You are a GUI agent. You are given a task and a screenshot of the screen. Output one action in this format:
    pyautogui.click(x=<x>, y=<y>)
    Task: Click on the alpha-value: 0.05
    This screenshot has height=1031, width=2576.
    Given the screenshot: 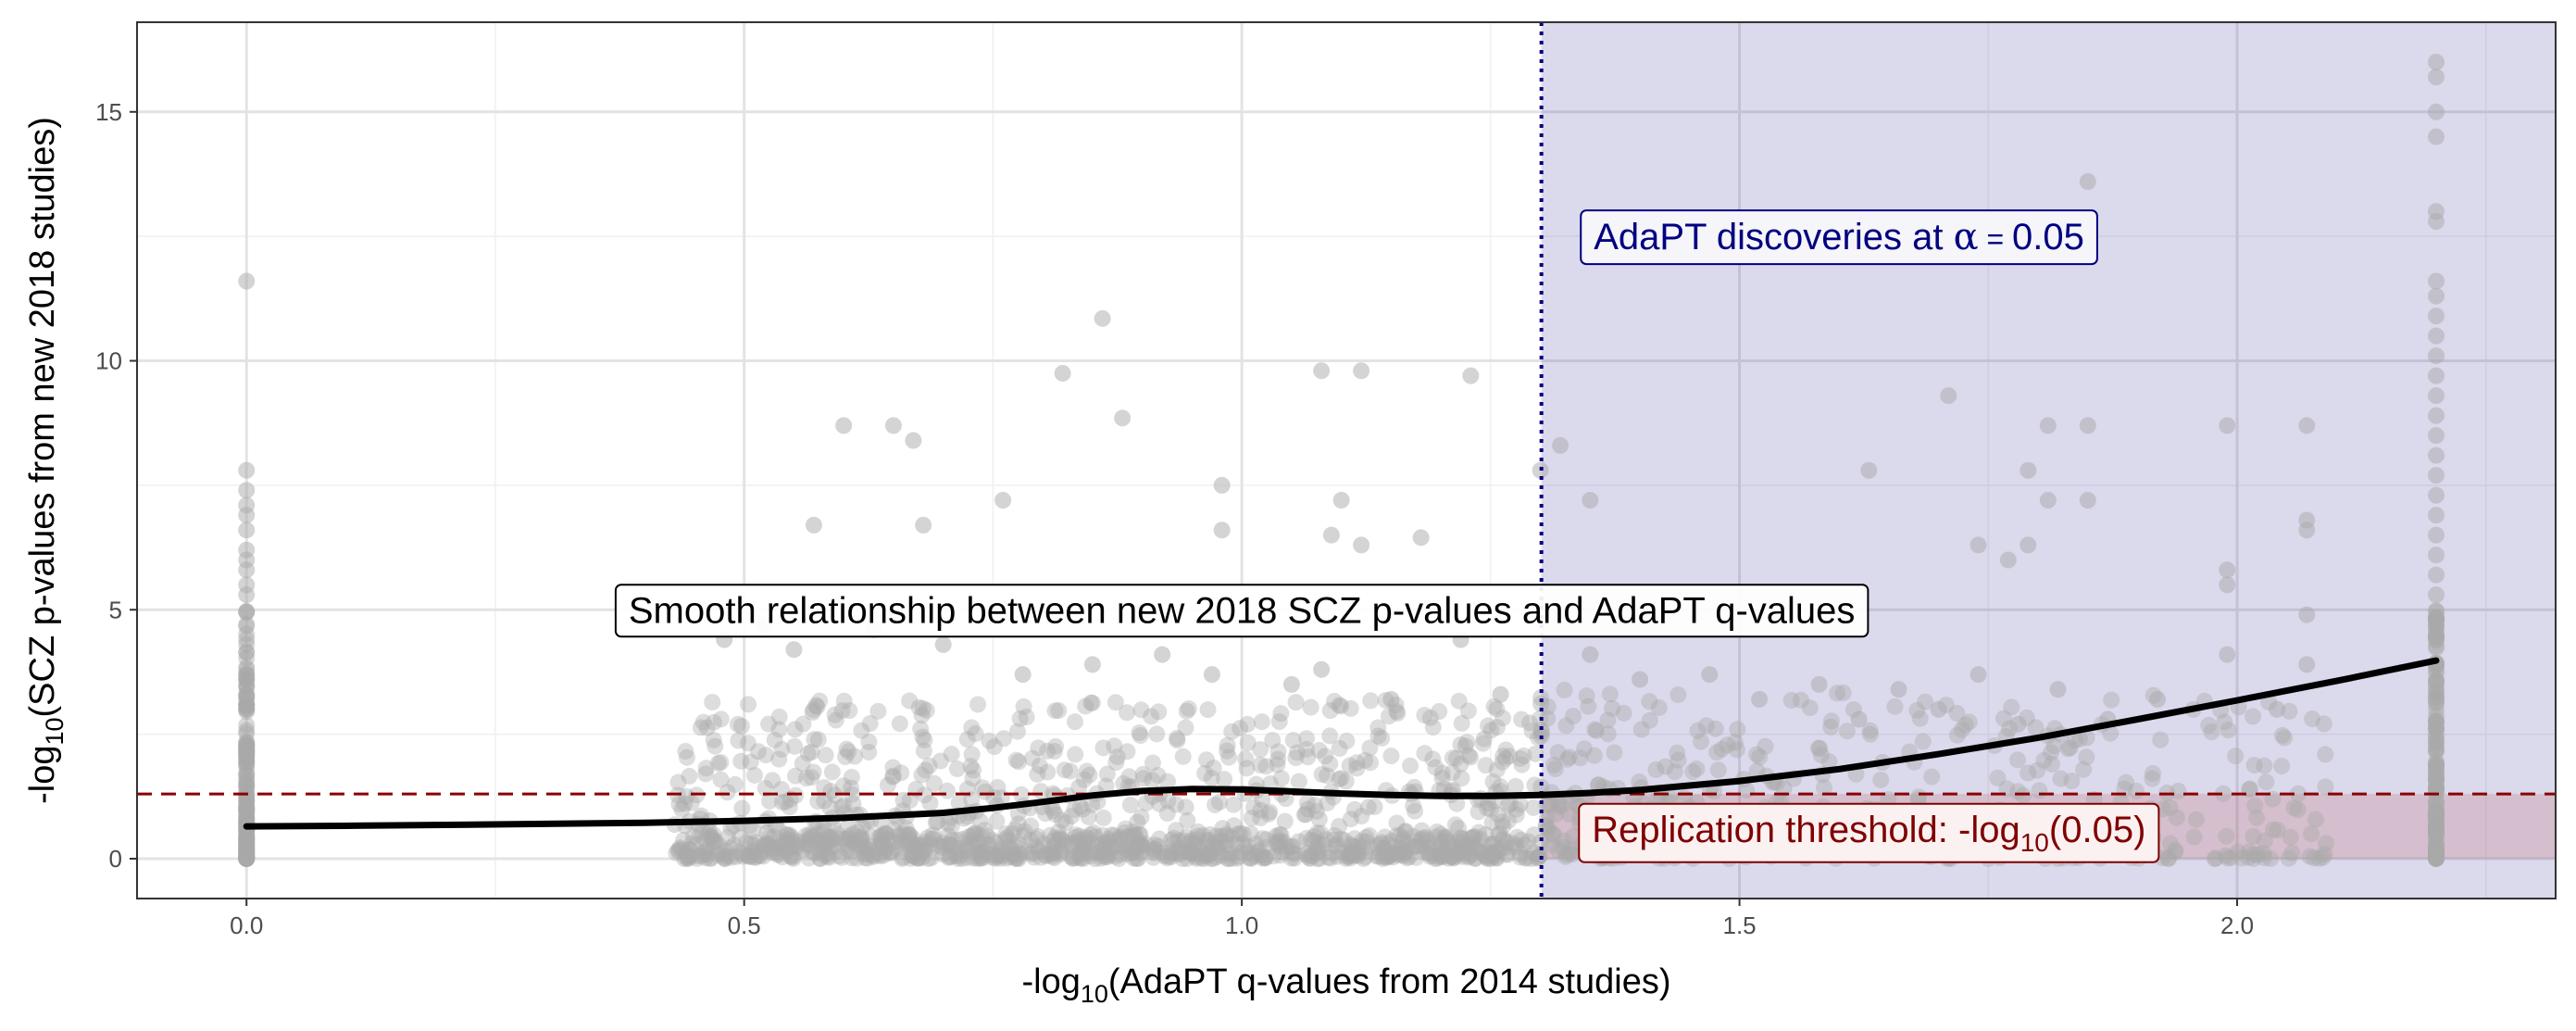 What is the action you would take?
    pyautogui.click(x=2048, y=237)
    